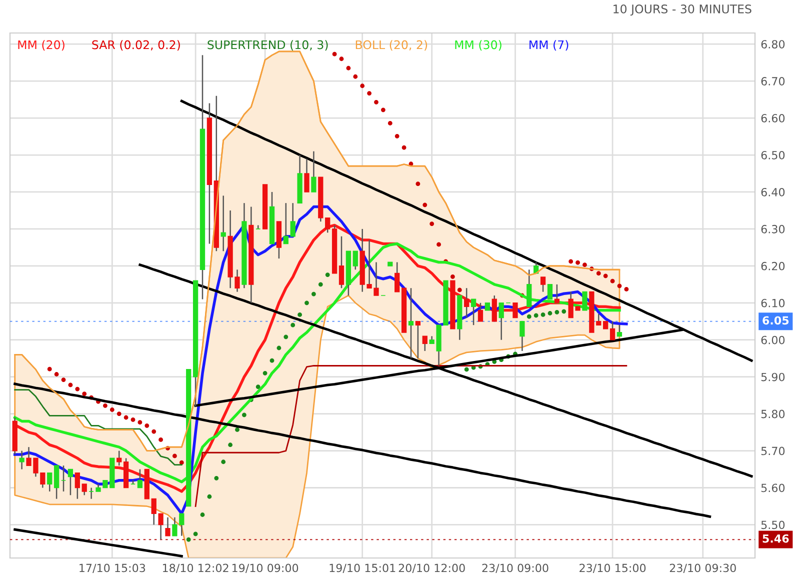  What do you see at coordinates (478, 45) in the screenshot?
I see `text: MM (30)` at bounding box center [478, 45].